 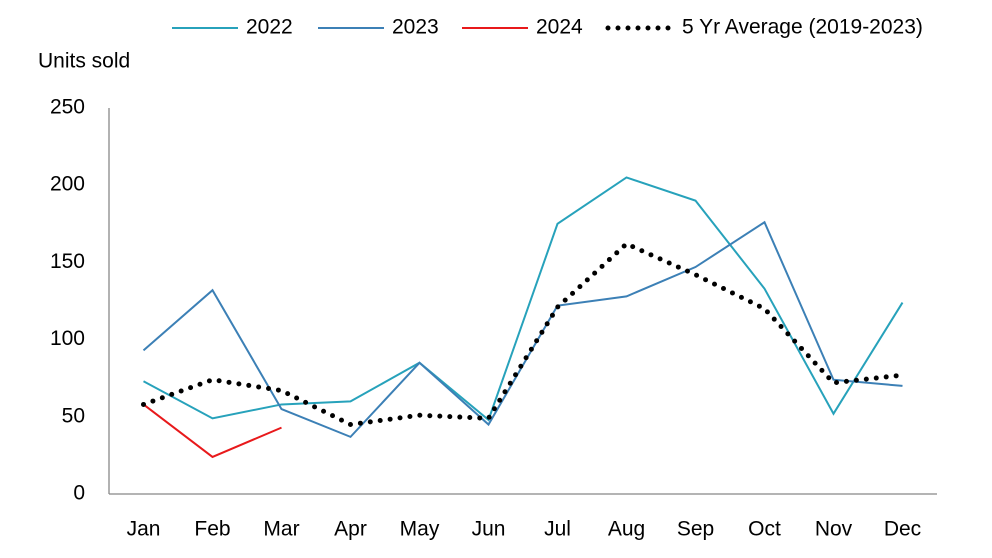 What do you see at coordinates (559, 27) in the screenshot?
I see `legend-label: 2024` at bounding box center [559, 27].